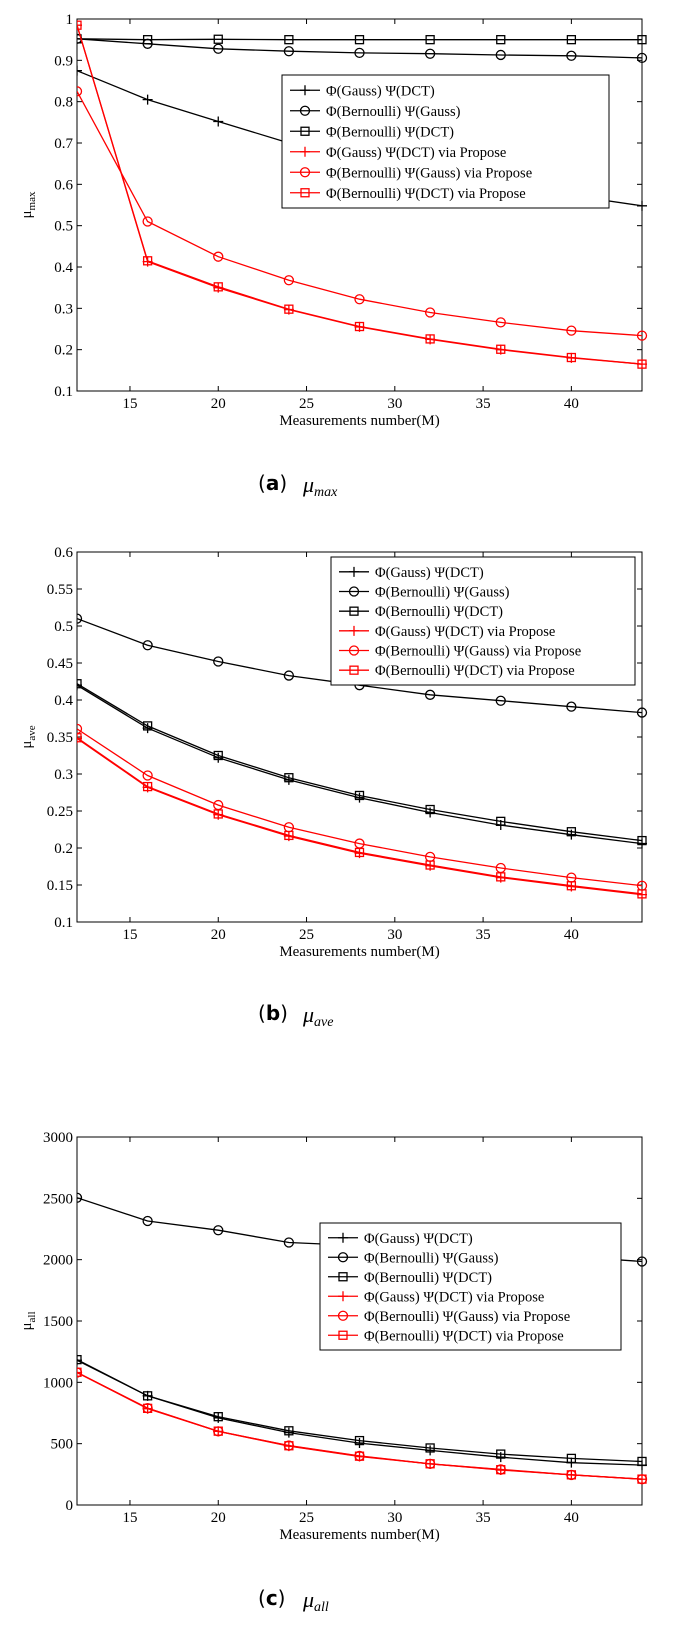 This screenshot has width=689, height=1643. I want to click on y-tick-label: 2500, so click(58, 1199).